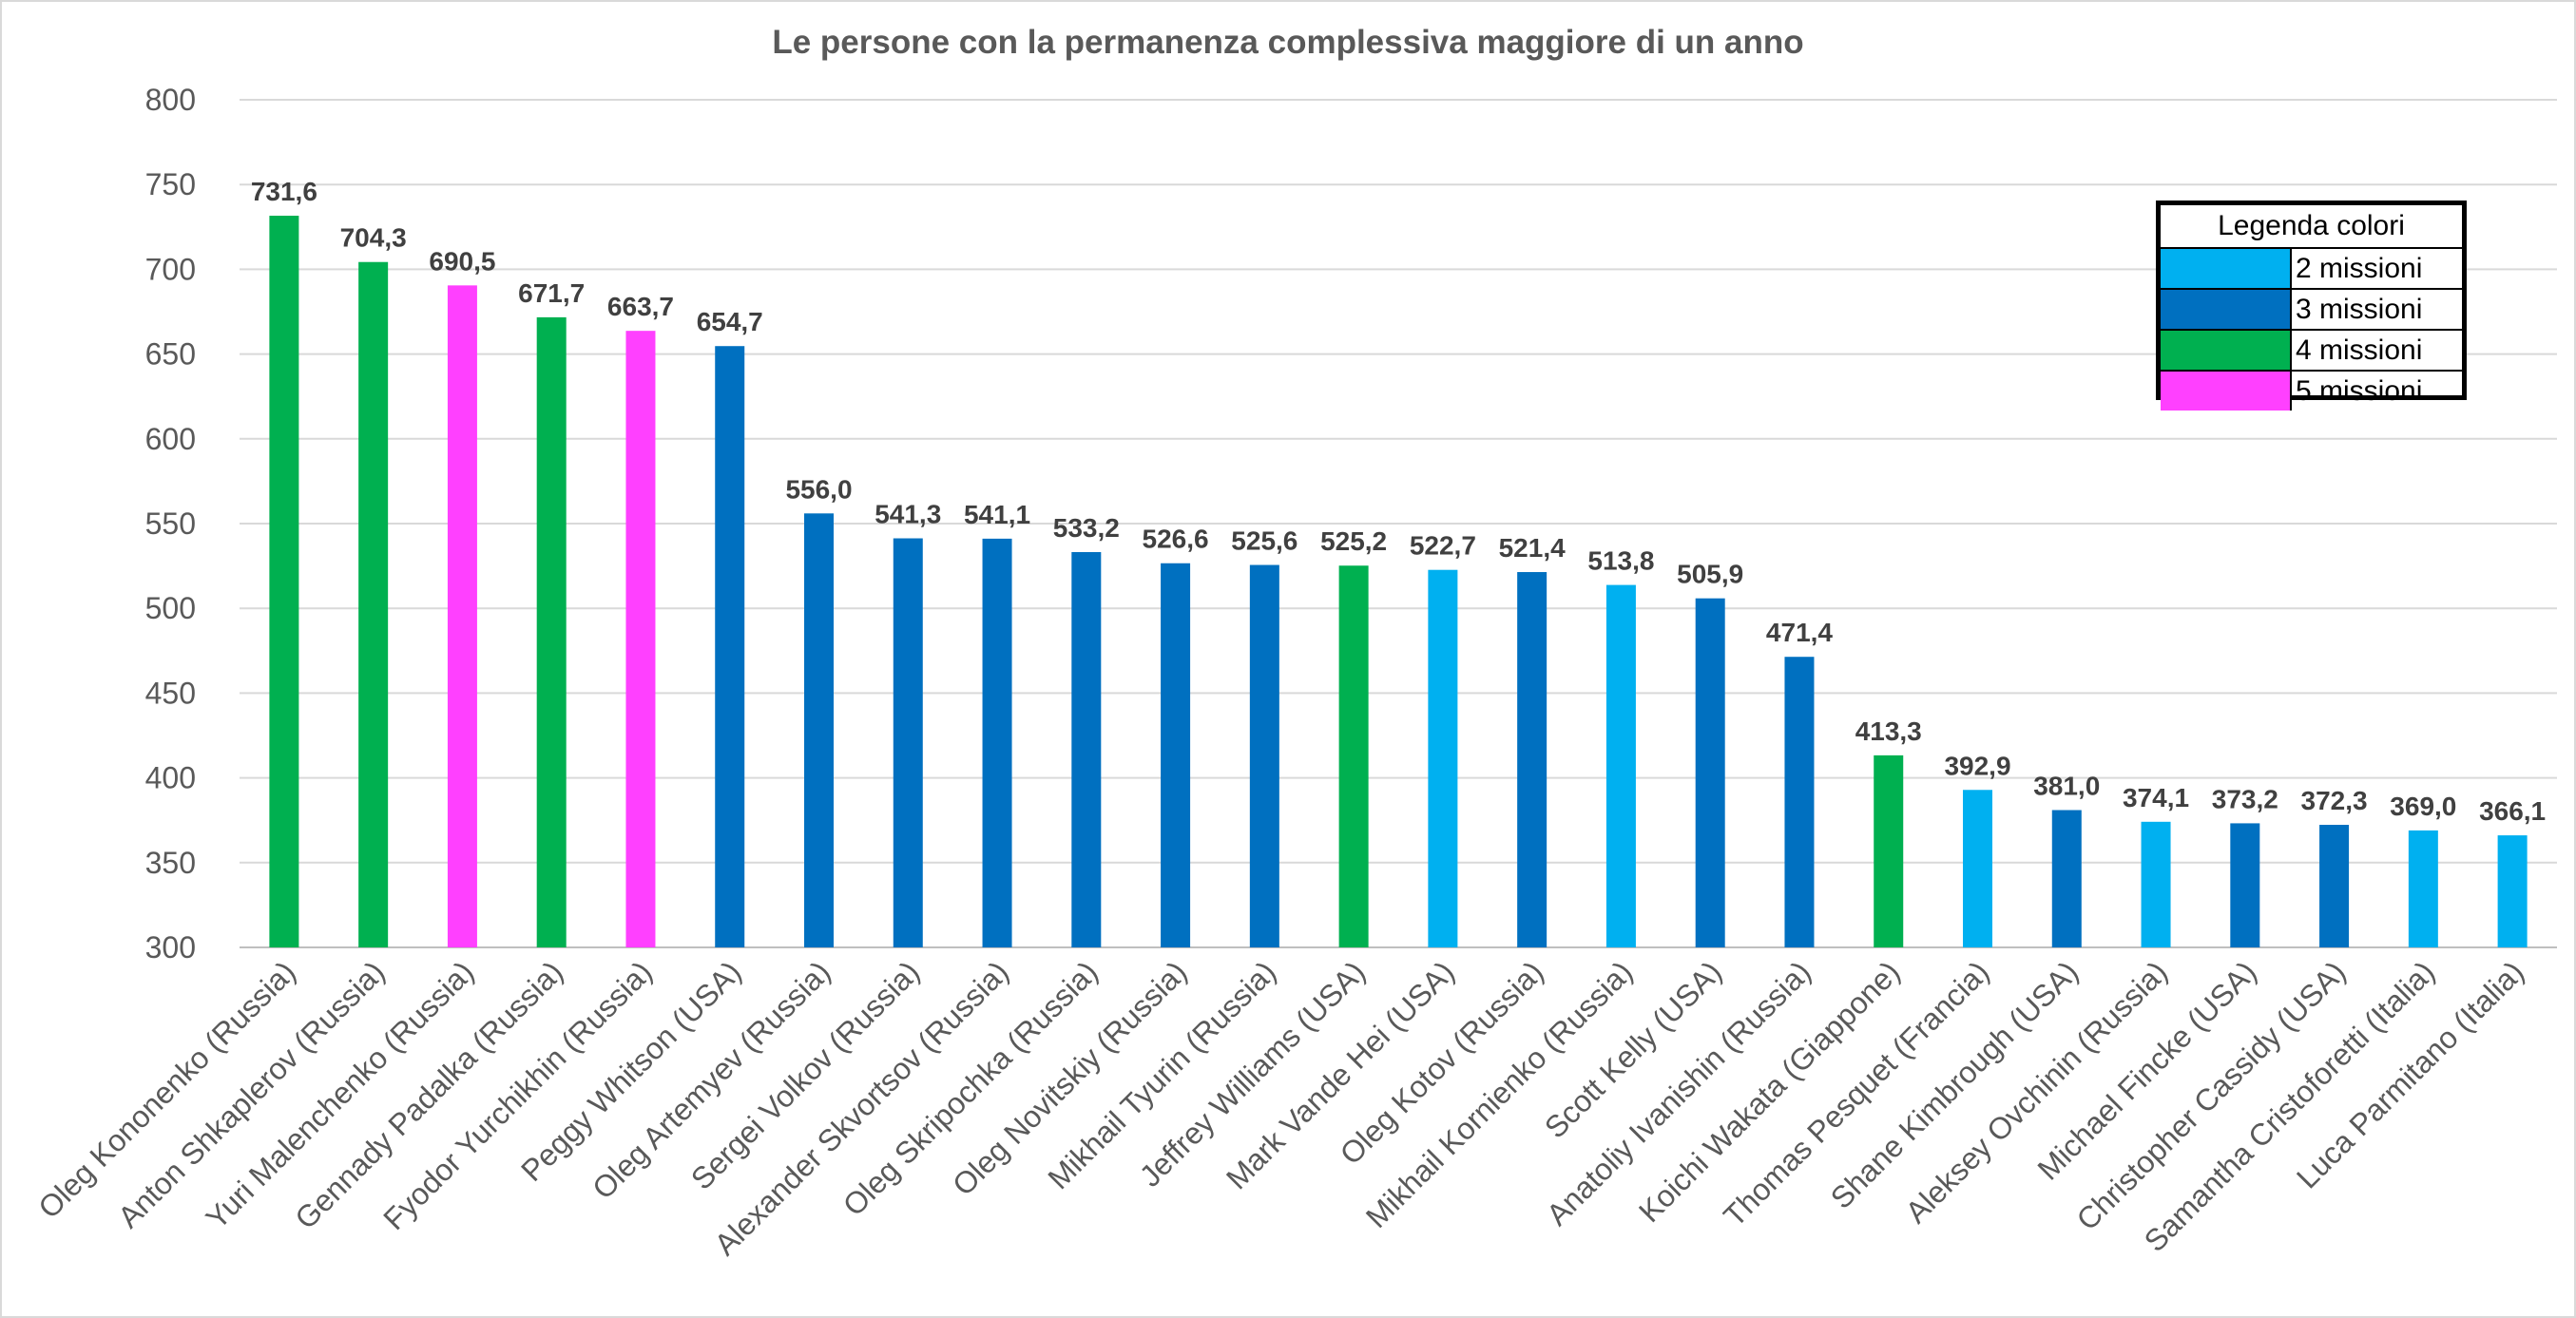  Describe the element at coordinates (1176, 539) in the screenshot. I see `data-label: 526,6` at that location.